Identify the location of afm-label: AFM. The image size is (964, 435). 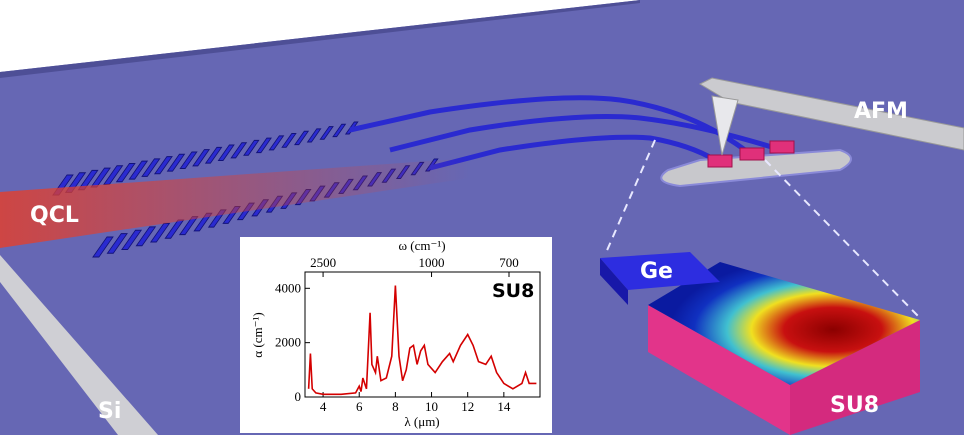
(881, 111).